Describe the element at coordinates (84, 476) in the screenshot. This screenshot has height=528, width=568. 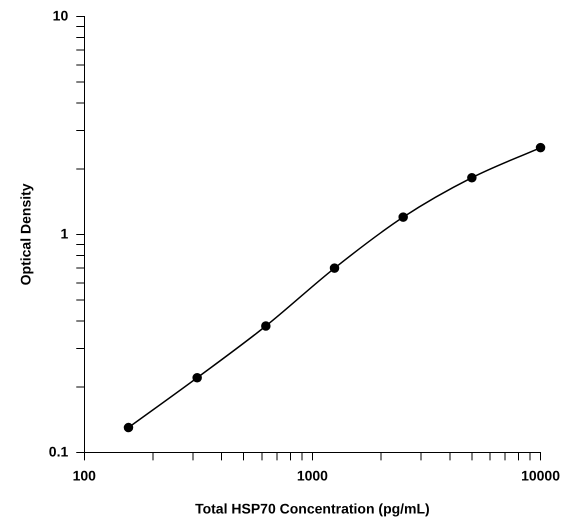
I see `x-tick-label: 100` at that location.